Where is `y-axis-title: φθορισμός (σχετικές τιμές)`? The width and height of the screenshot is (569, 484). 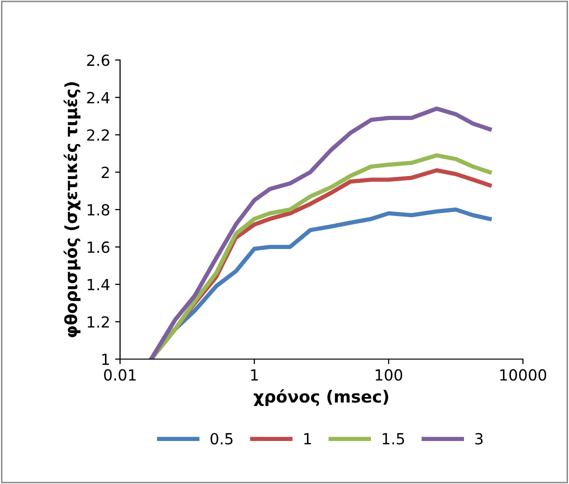 y-axis-title: φθορισμός (σχετικές τιμές) is located at coordinates (72, 210).